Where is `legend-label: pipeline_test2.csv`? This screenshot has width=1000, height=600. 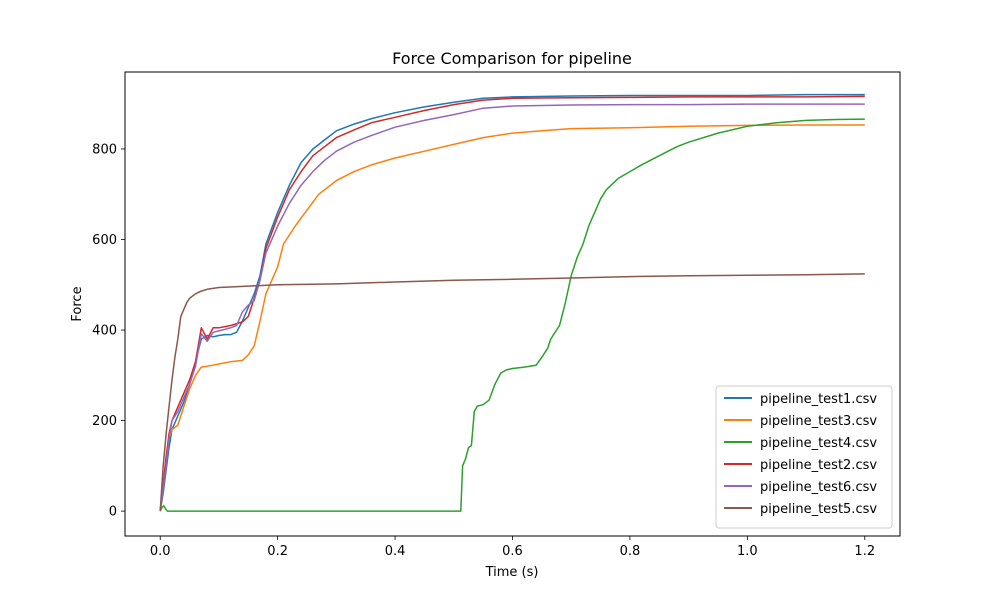
legend-label: pipeline_test2.csv is located at coordinates (818, 465).